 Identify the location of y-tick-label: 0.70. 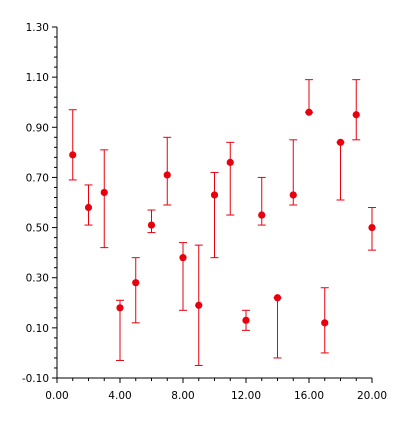
(37, 178).